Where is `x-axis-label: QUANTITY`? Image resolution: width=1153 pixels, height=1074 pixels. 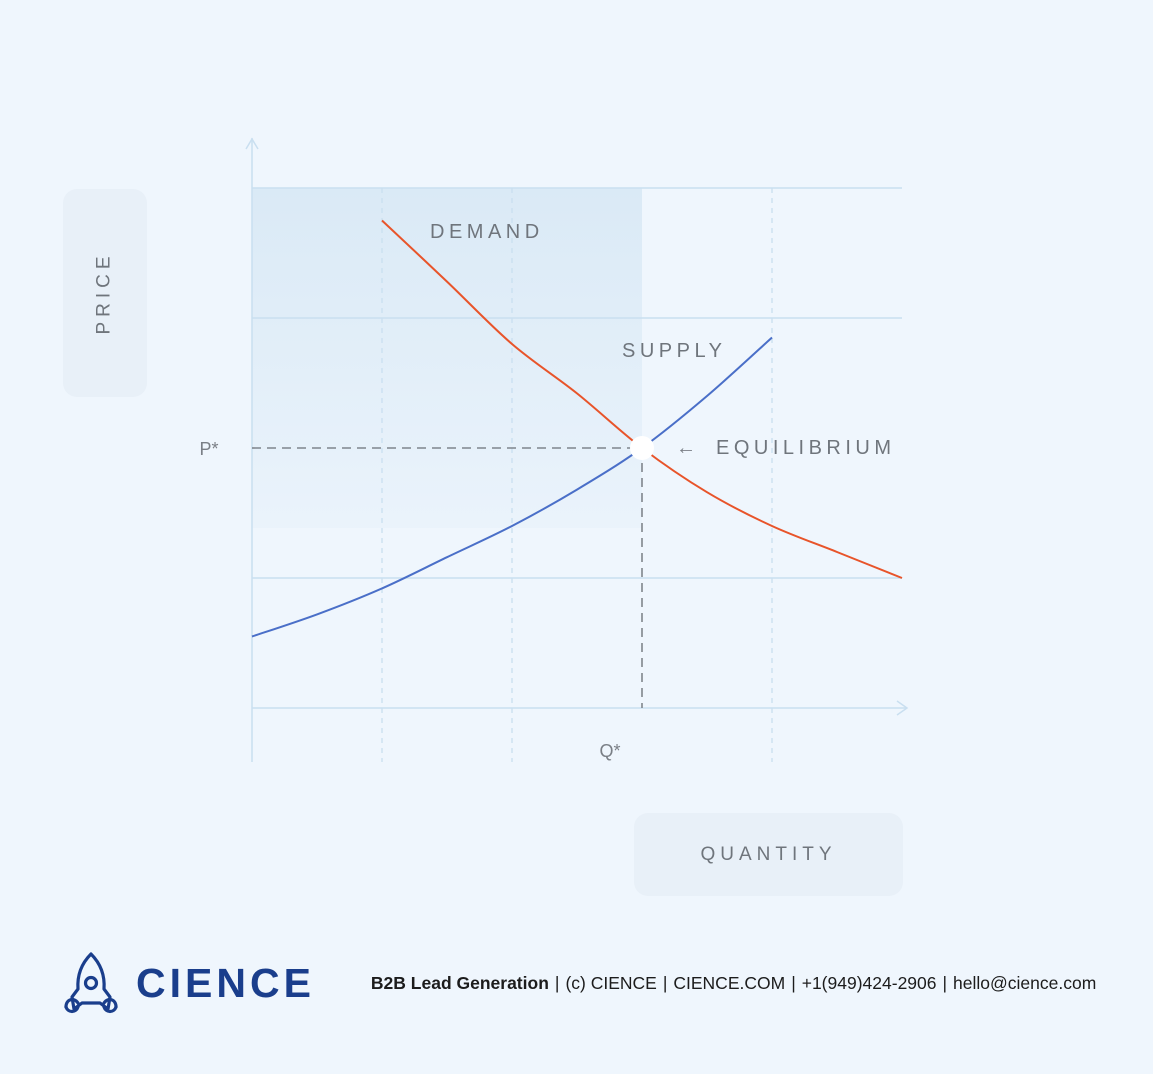
x-axis-label: QUANTITY is located at coordinates (768, 854).